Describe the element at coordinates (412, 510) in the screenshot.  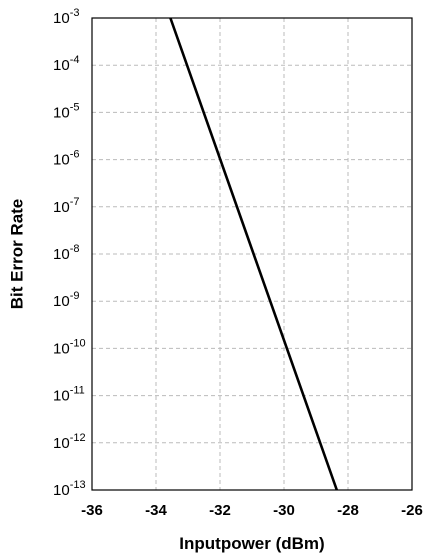
I see `x-tick-label: -26` at that location.